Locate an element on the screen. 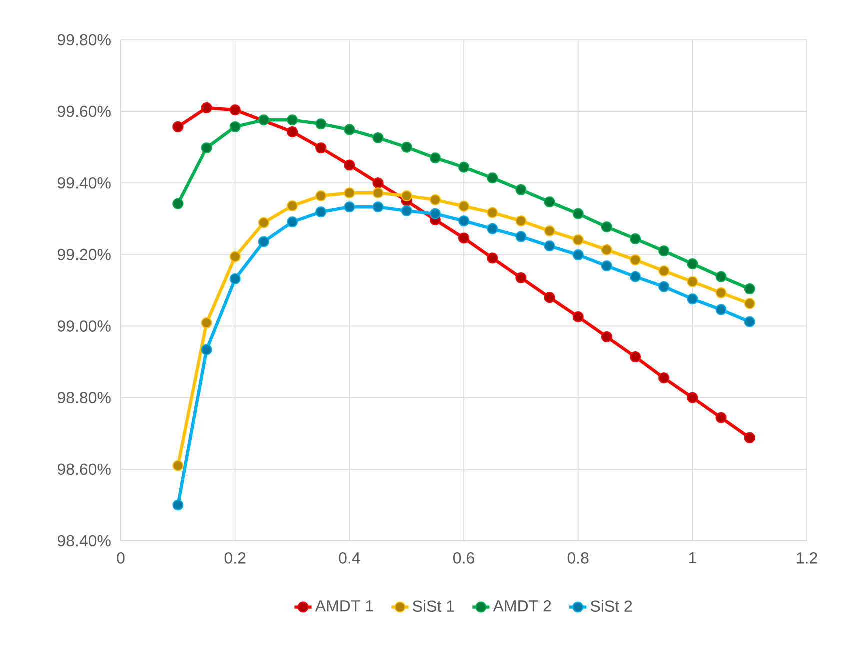 This screenshot has height=658, width=843. y-tick-label: 98.80% is located at coordinates (84, 398).